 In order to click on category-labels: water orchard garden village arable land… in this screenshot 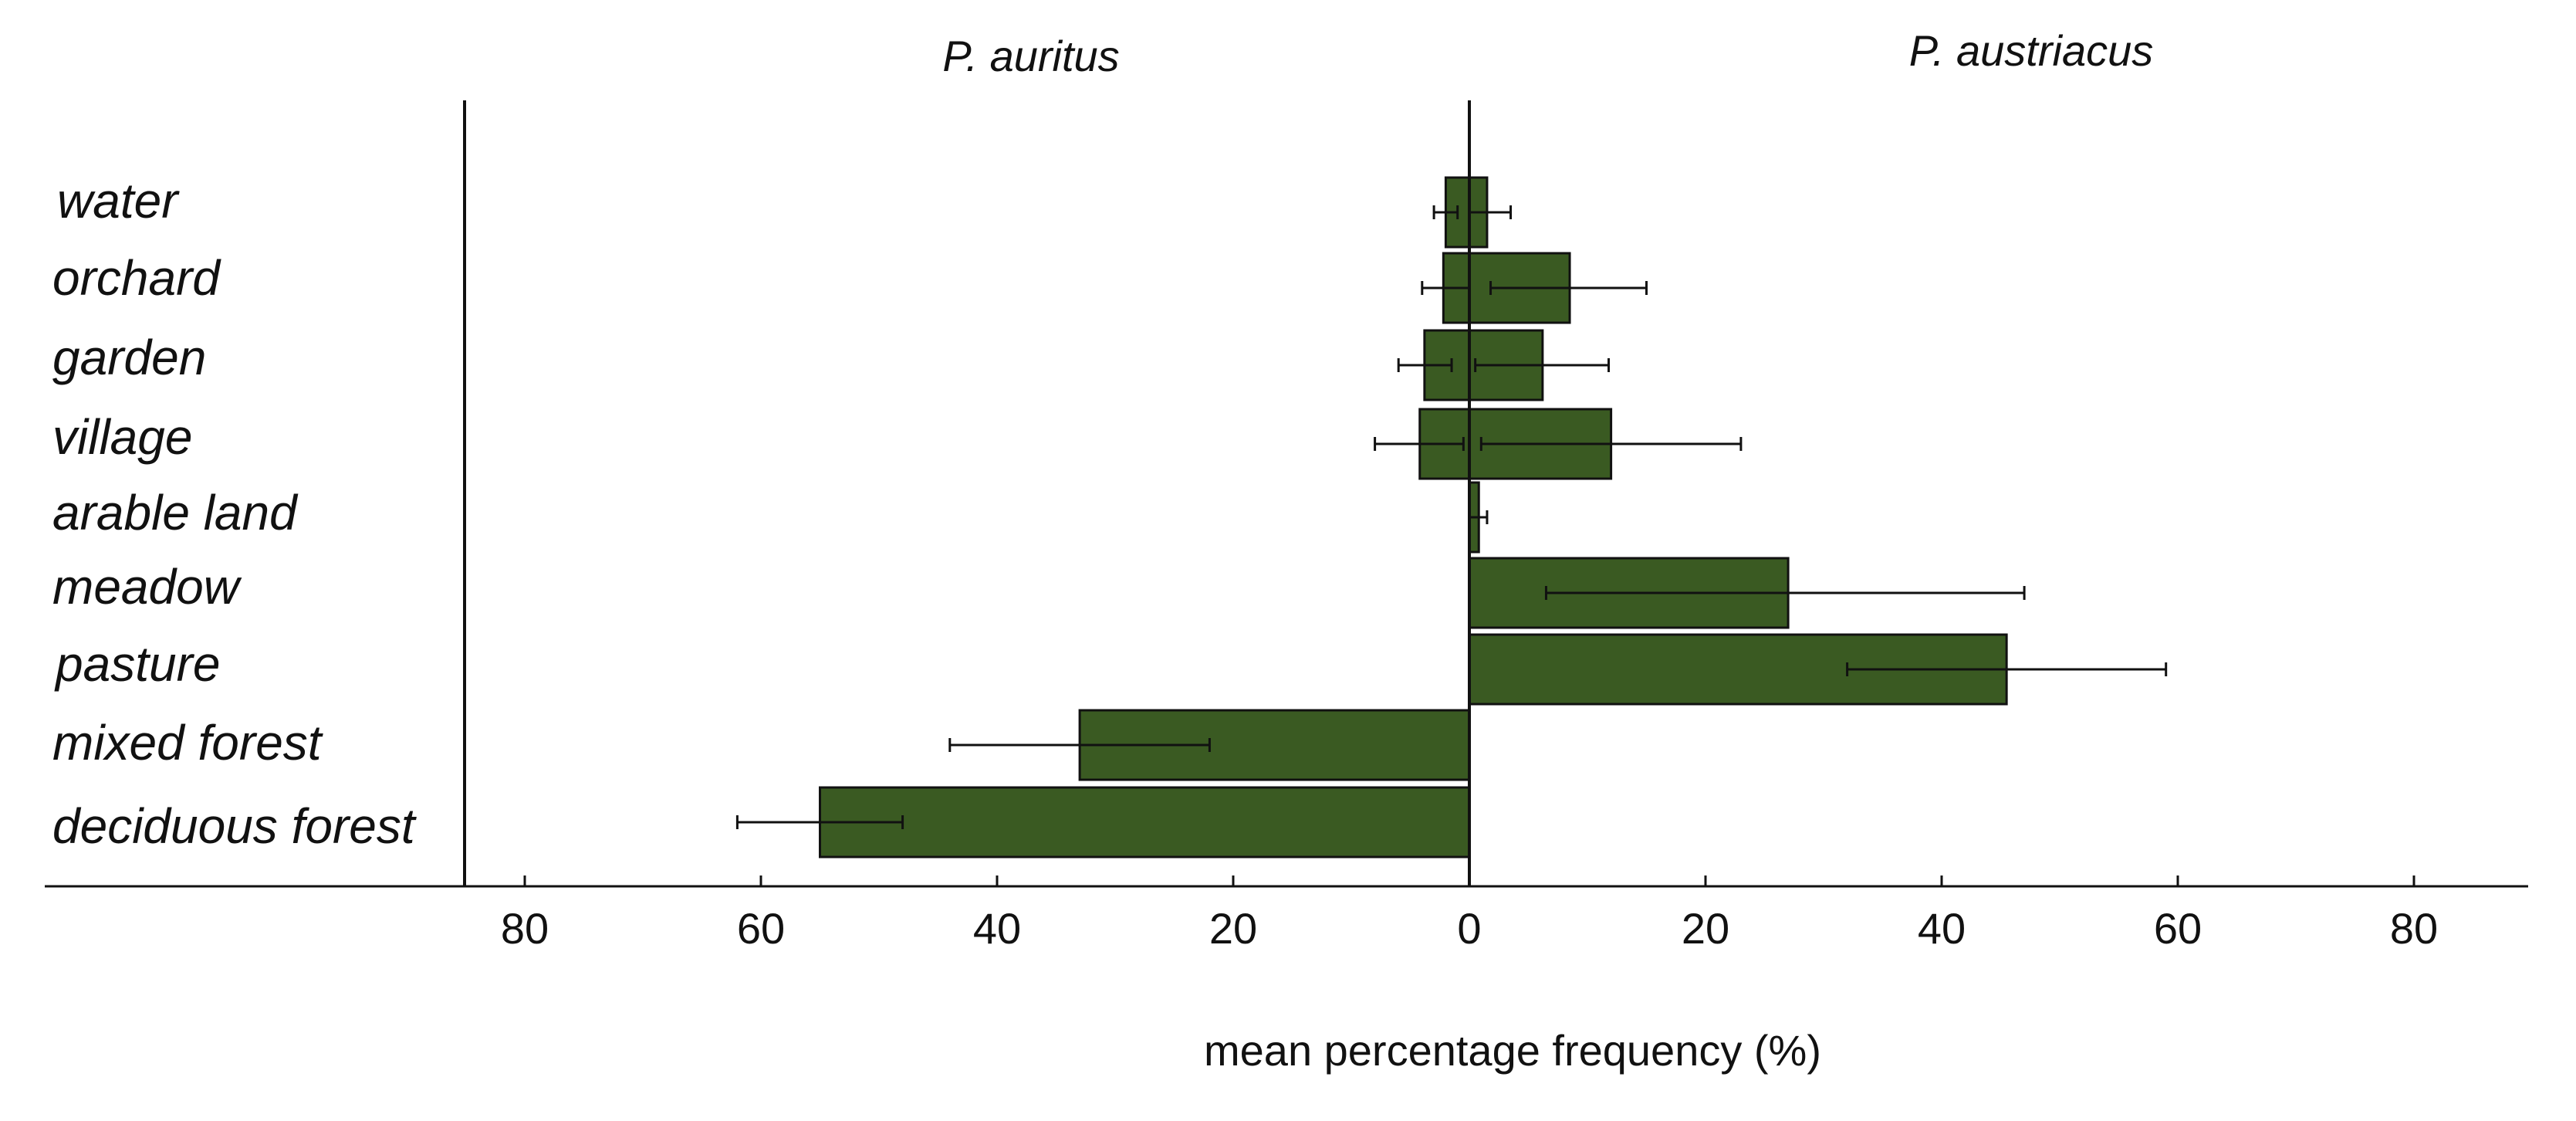, I will do `click(234, 513)`.